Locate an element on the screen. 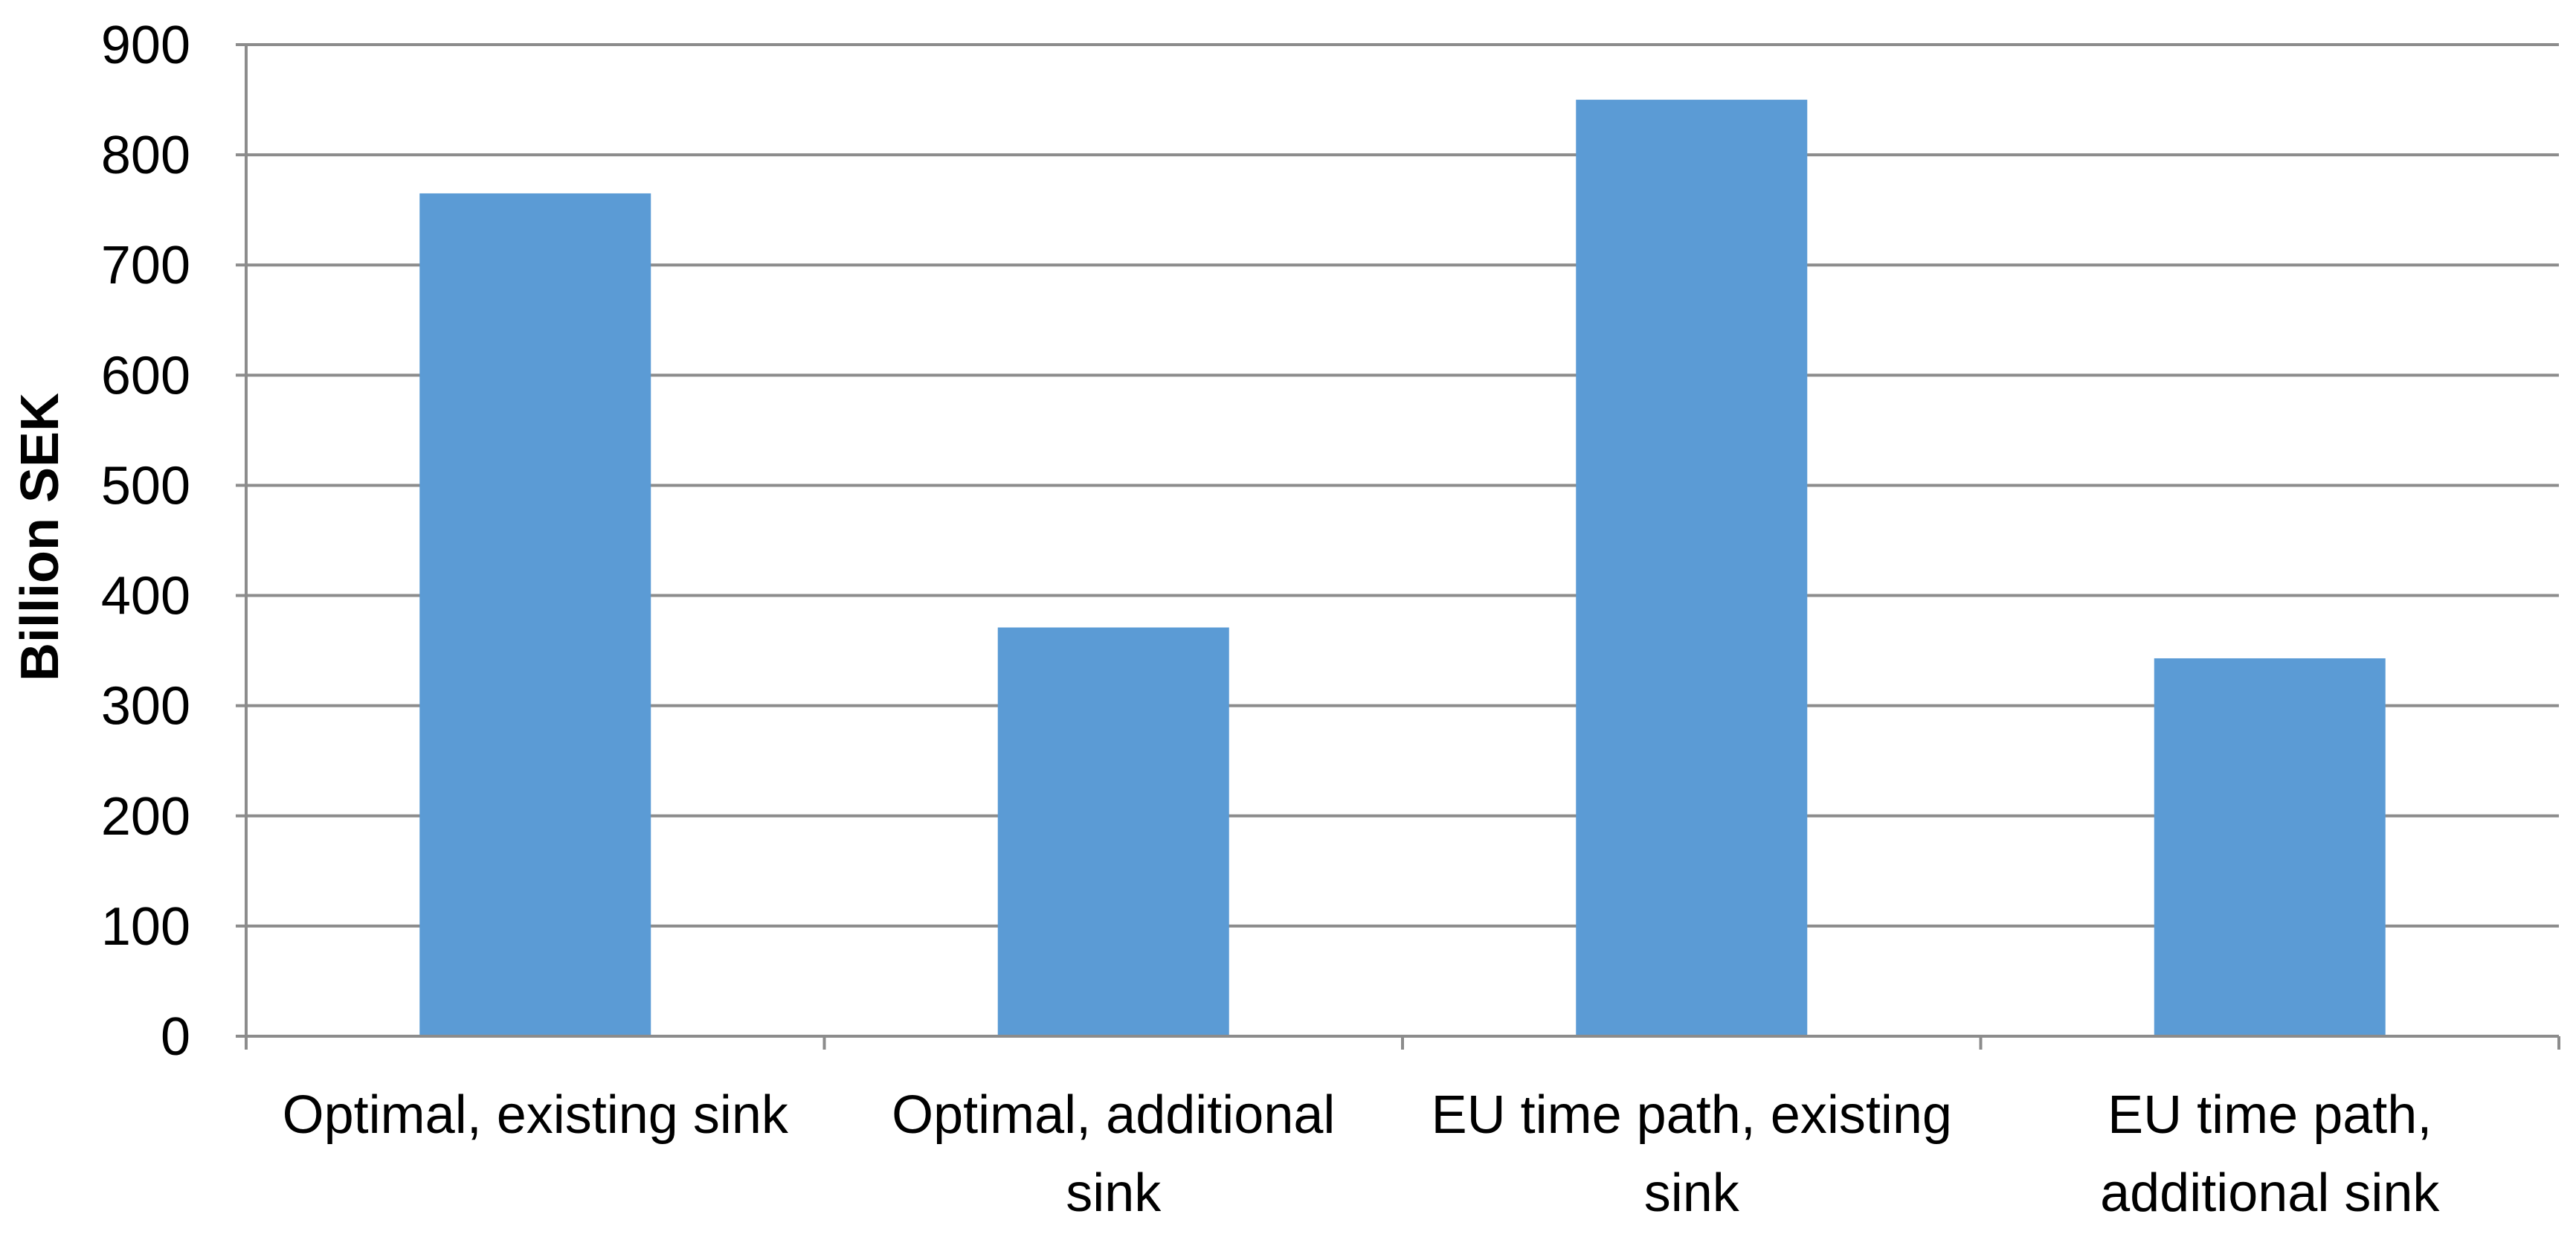  y-tick-label: 100 is located at coordinates (145, 927).